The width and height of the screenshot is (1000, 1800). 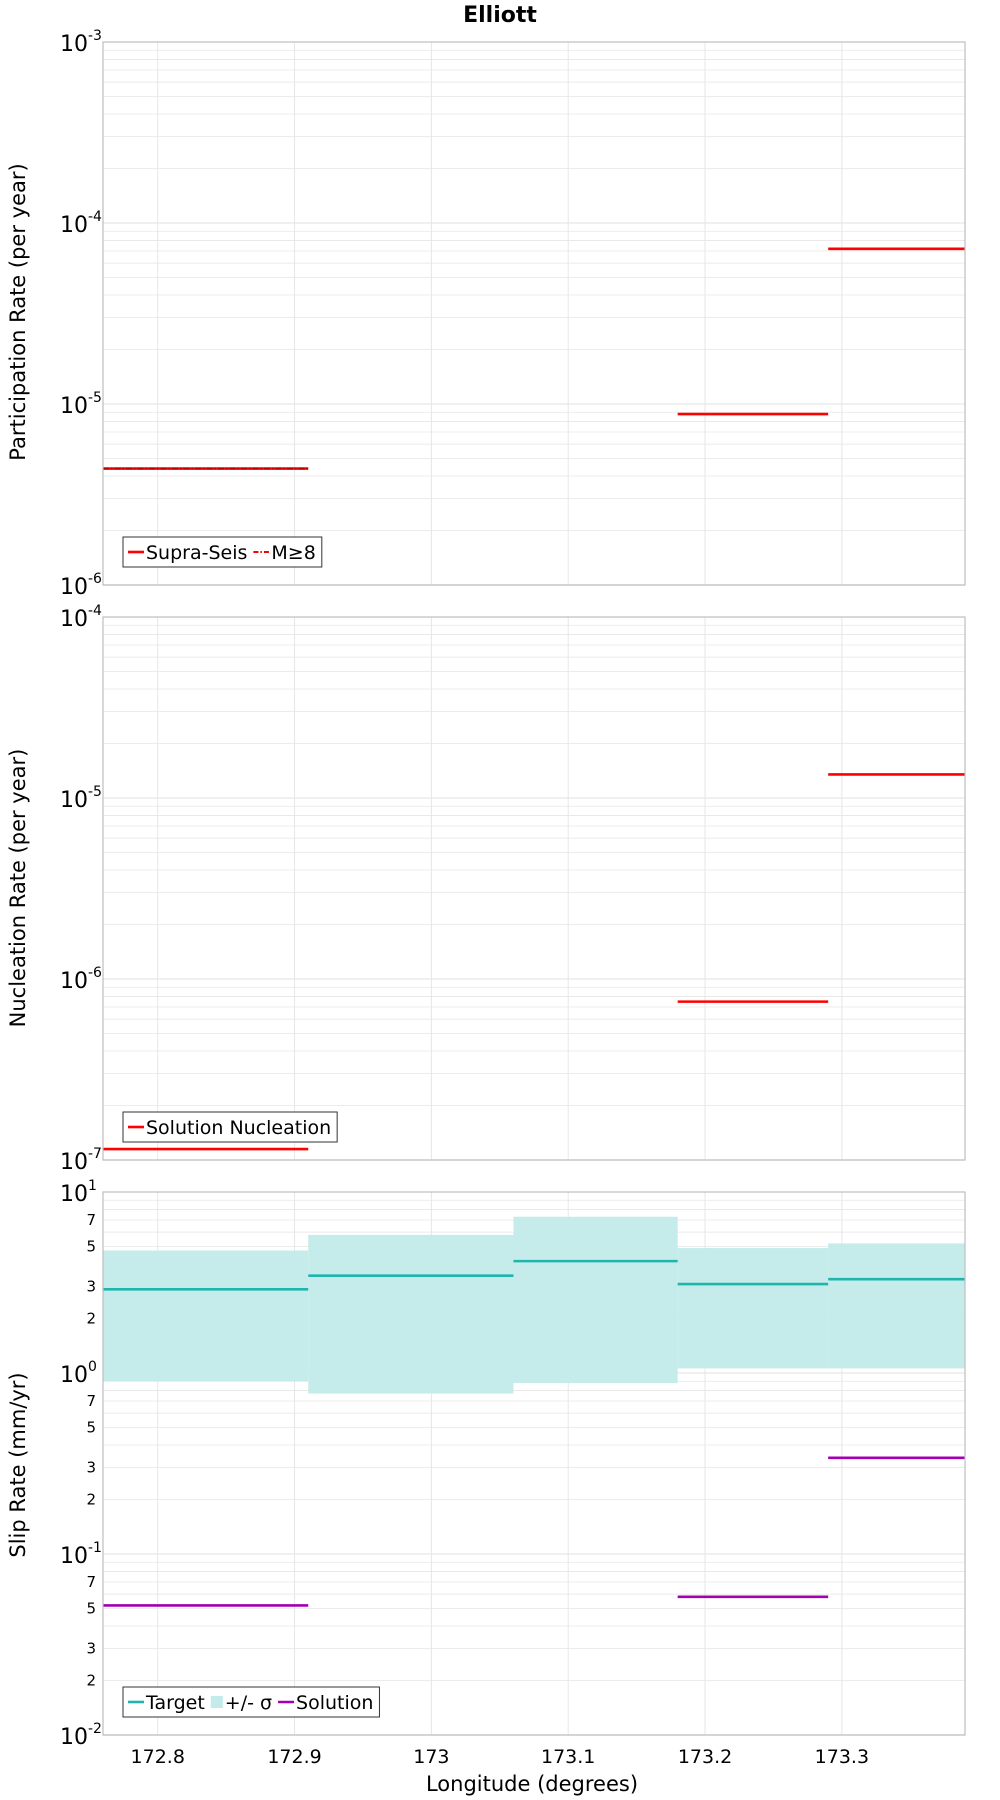 I want to click on figure-title: Elliott, so click(x=500, y=15).